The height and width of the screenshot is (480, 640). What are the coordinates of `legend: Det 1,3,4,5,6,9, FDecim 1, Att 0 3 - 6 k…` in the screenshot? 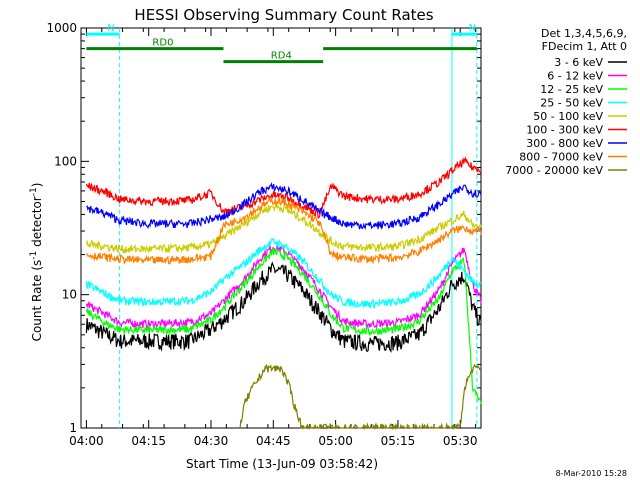 It's located at (566, 102).